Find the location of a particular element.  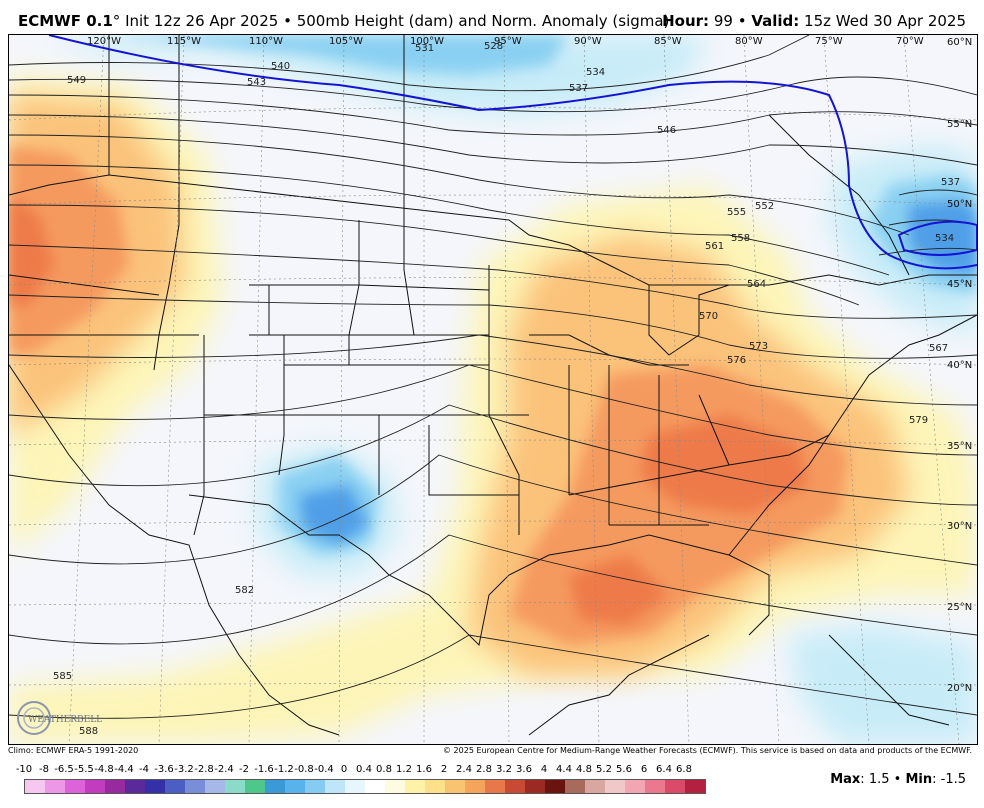

contour-label: 582 is located at coordinates (244, 590).